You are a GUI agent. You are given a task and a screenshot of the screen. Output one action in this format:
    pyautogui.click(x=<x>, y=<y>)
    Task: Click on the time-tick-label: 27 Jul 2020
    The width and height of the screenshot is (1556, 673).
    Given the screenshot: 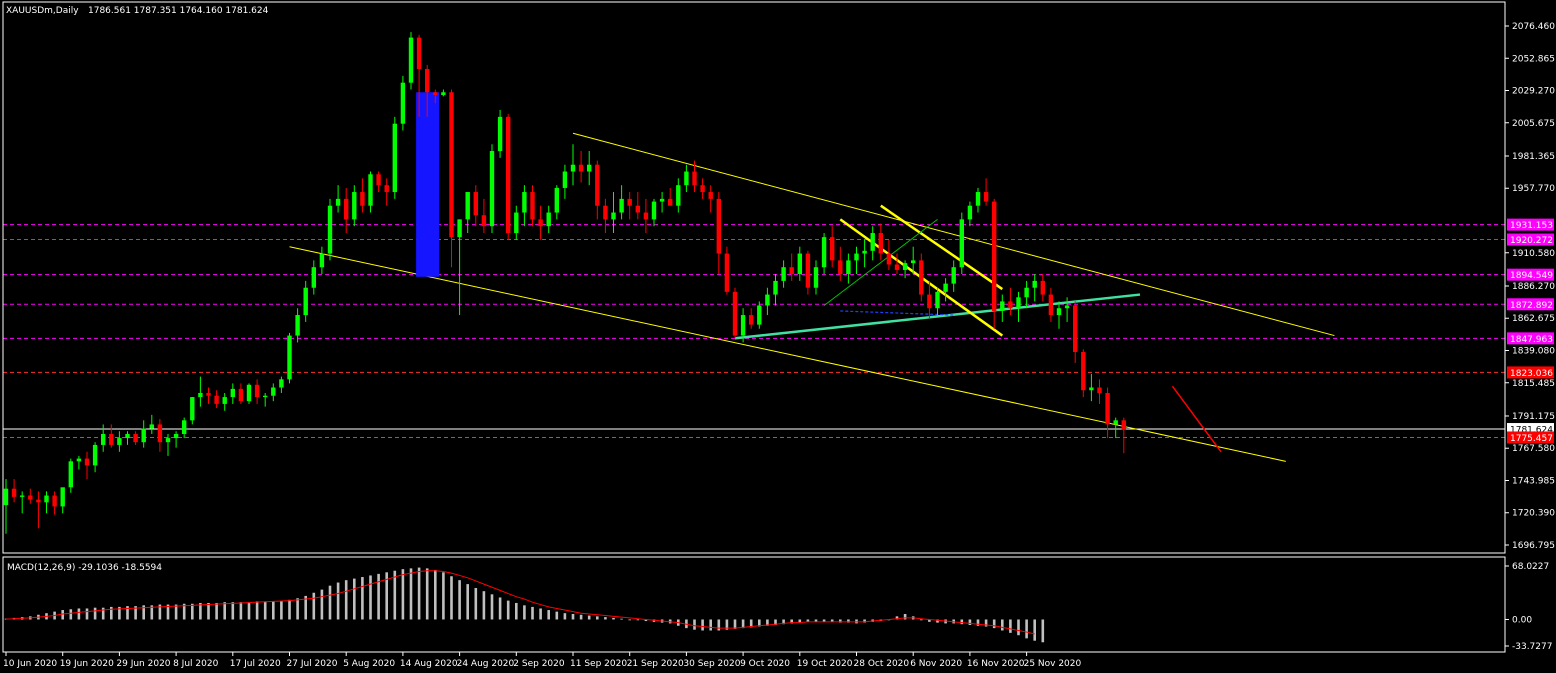 What is the action you would take?
    pyautogui.click(x=312, y=664)
    